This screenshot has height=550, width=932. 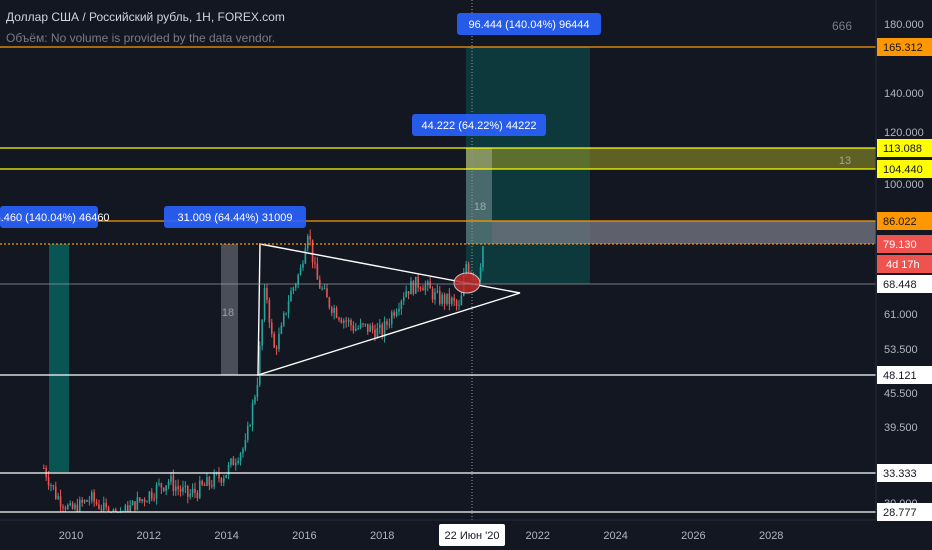 I want to click on measure-label: 31.009 (64.44%) 31009, so click(x=235, y=218).